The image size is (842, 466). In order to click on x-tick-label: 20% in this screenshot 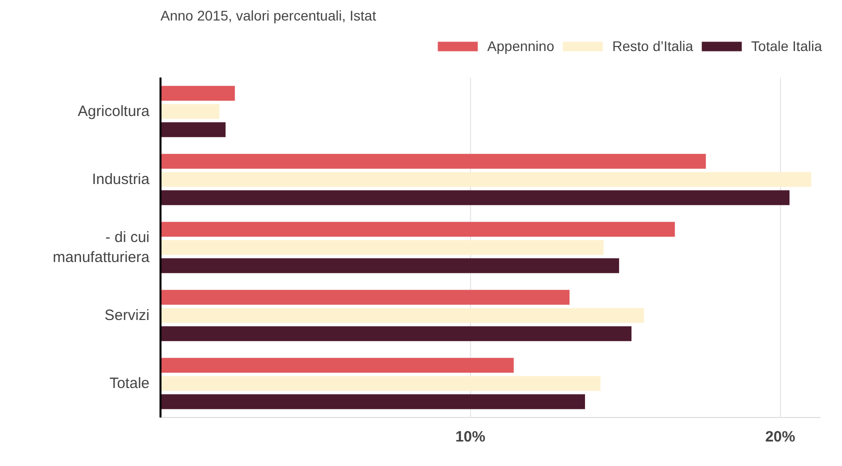, I will do `click(780, 437)`.